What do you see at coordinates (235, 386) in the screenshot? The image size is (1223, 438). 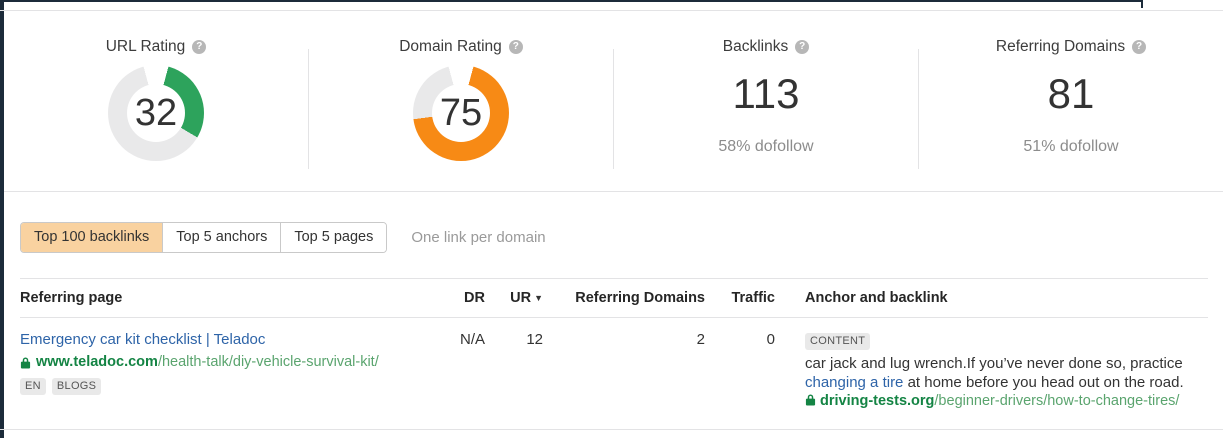 I see `page-badges: EN BLOGS` at bounding box center [235, 386].